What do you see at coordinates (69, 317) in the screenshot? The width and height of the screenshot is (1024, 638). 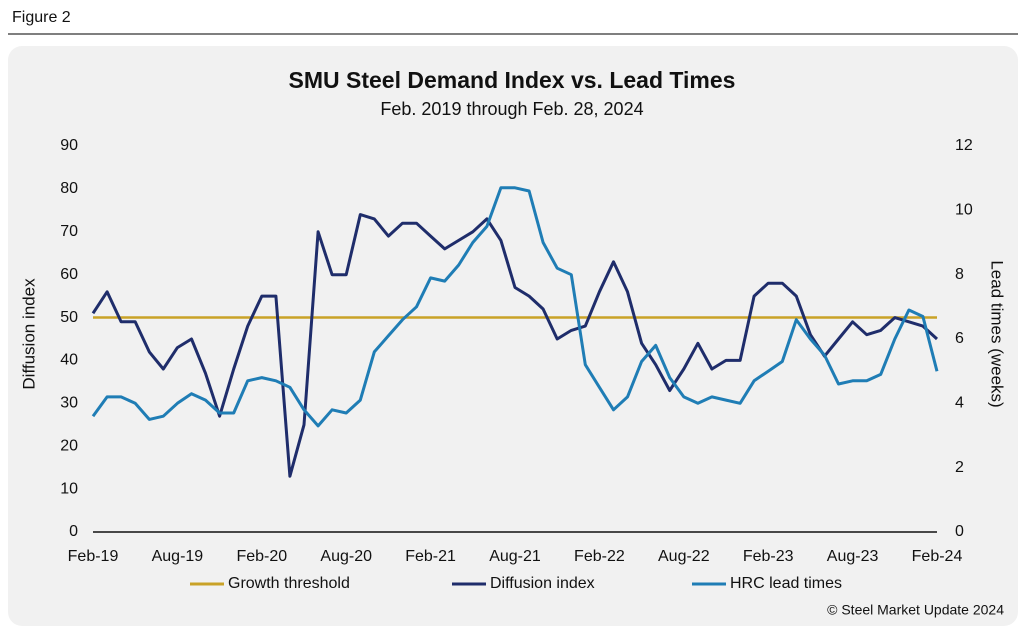 I see `y-tick-label: 50` at bounding box center [69, 317].